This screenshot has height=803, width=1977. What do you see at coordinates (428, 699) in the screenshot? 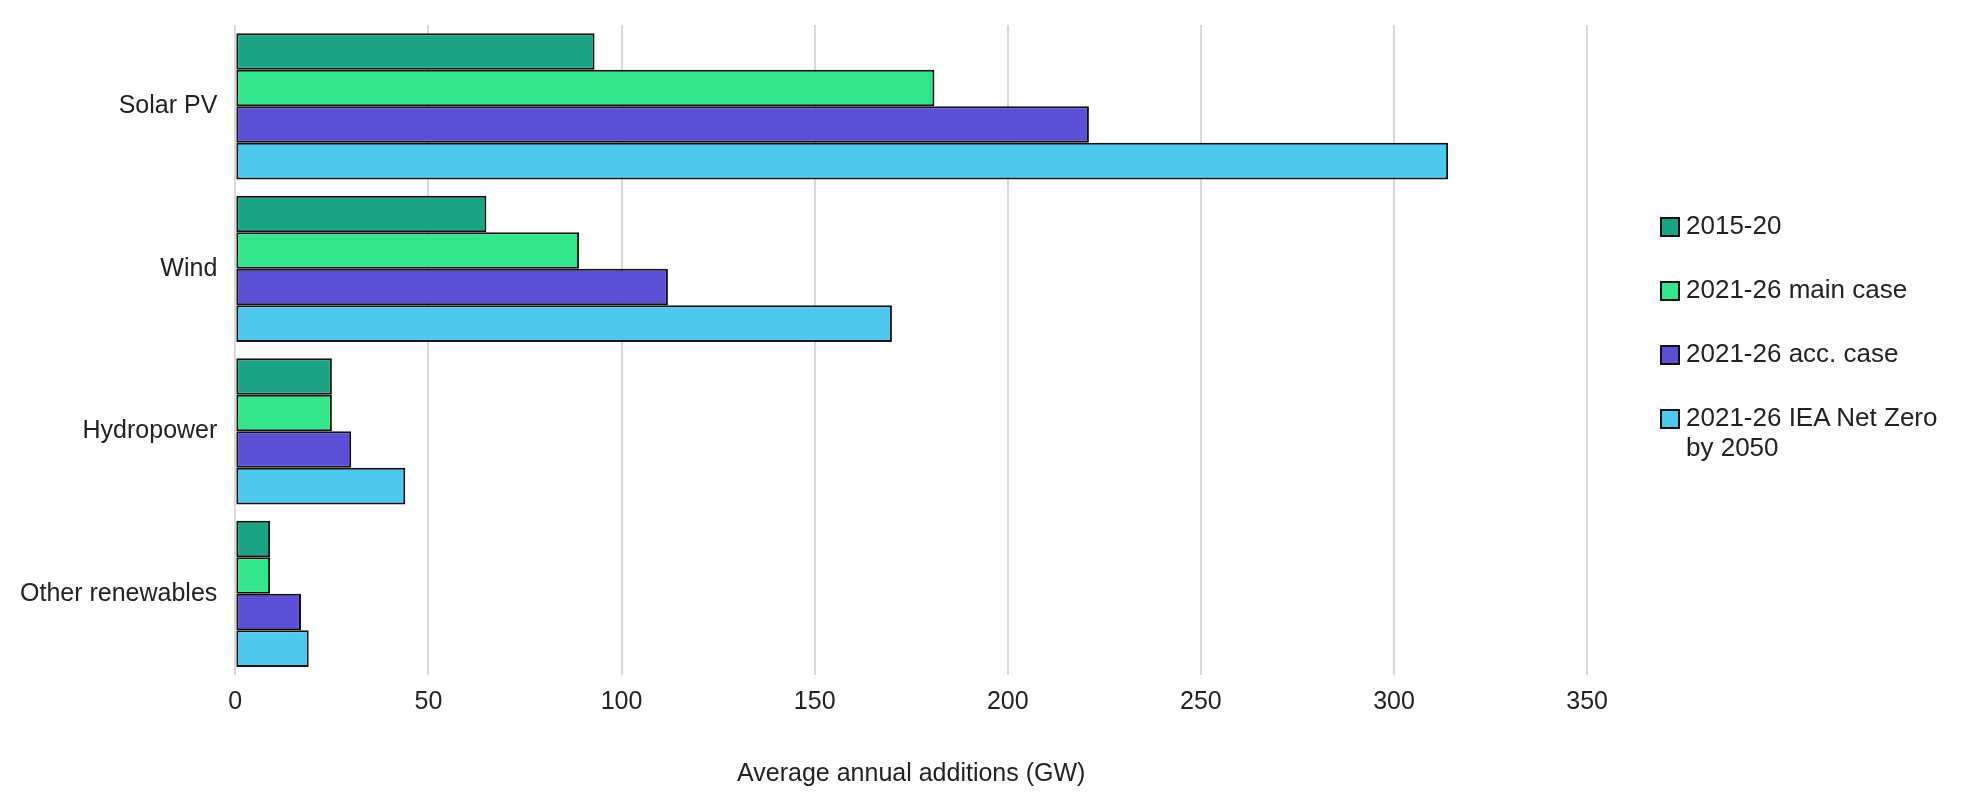
I see `x-tick-label: 50` at bounding box center [428, 699].